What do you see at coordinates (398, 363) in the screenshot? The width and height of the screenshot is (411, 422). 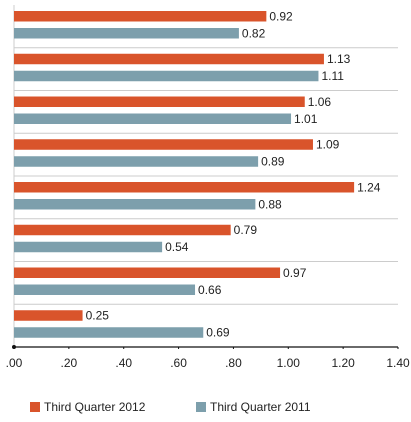 I see `x-tick-label: 1.40` at bounding box center [398, 363].